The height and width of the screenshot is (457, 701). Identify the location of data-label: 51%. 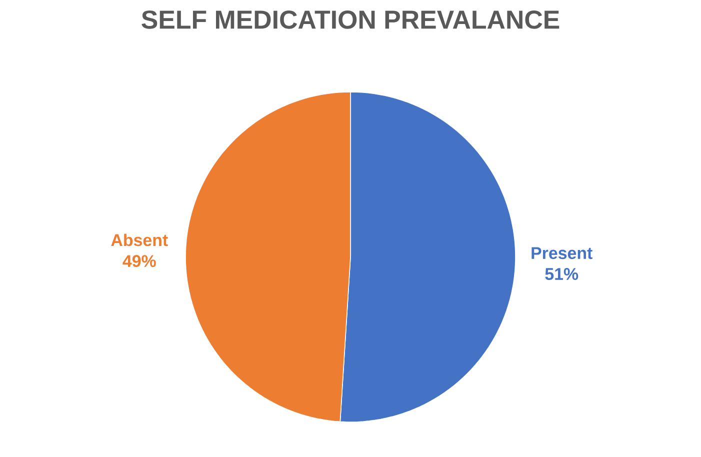
(561, 274).